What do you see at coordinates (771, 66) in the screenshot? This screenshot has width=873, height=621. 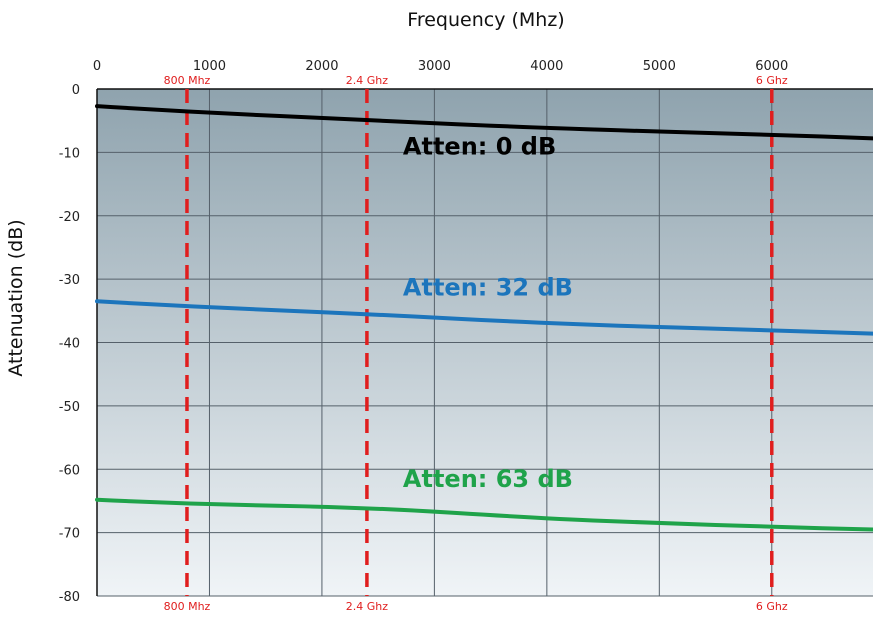 I see `x-tick-label: 6000` at bounding box center [771, 66].